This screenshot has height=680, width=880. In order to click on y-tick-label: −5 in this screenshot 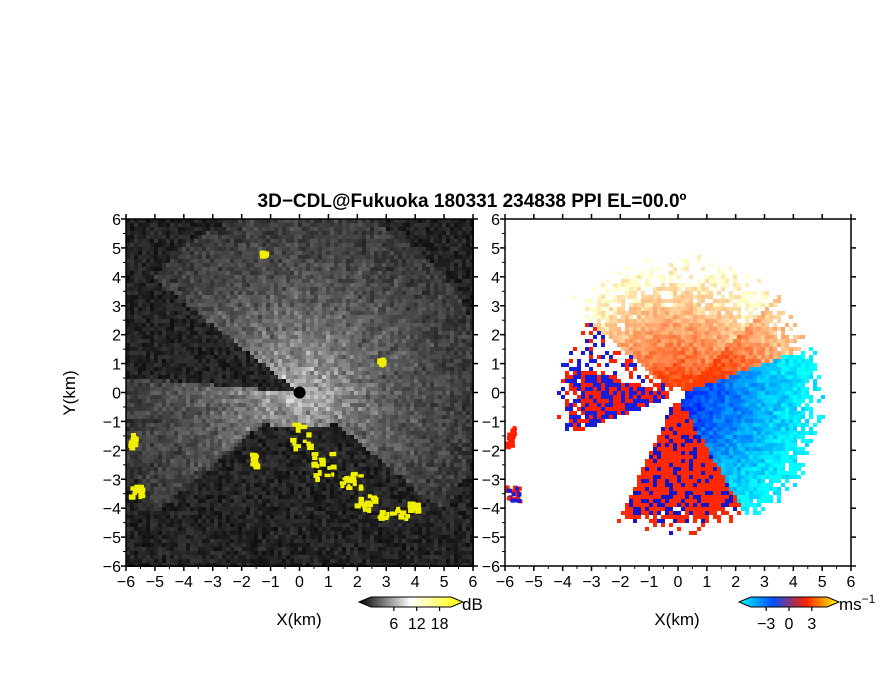, I will do `click(112, 538)`.